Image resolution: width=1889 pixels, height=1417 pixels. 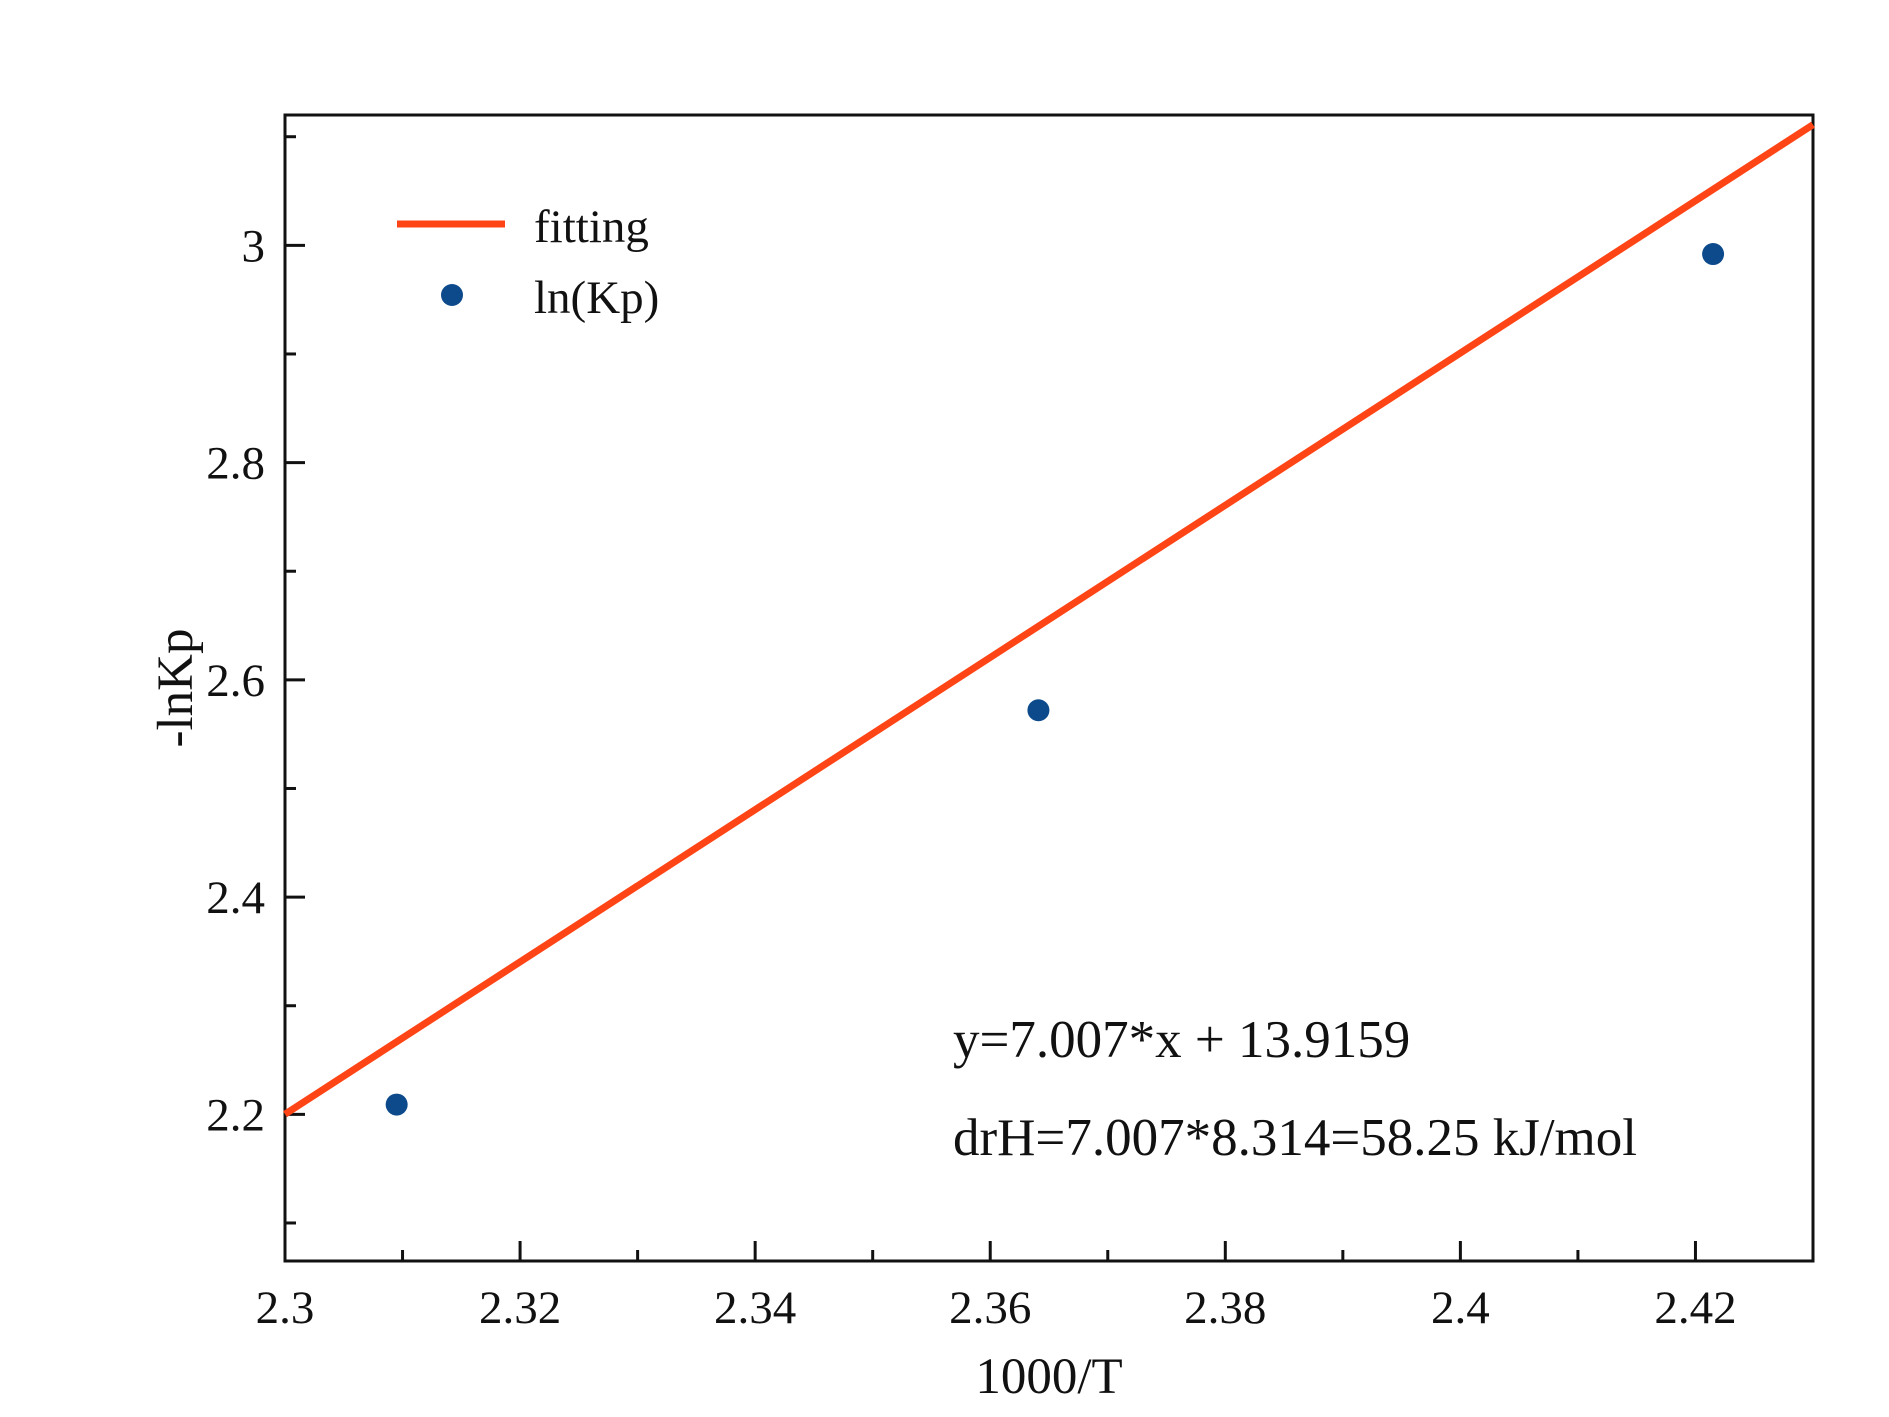 What do you see at coordinates (990, 1308) in the screenshot?
I see `x-tick-label: 2.36` at bounding box center [990, 1308].